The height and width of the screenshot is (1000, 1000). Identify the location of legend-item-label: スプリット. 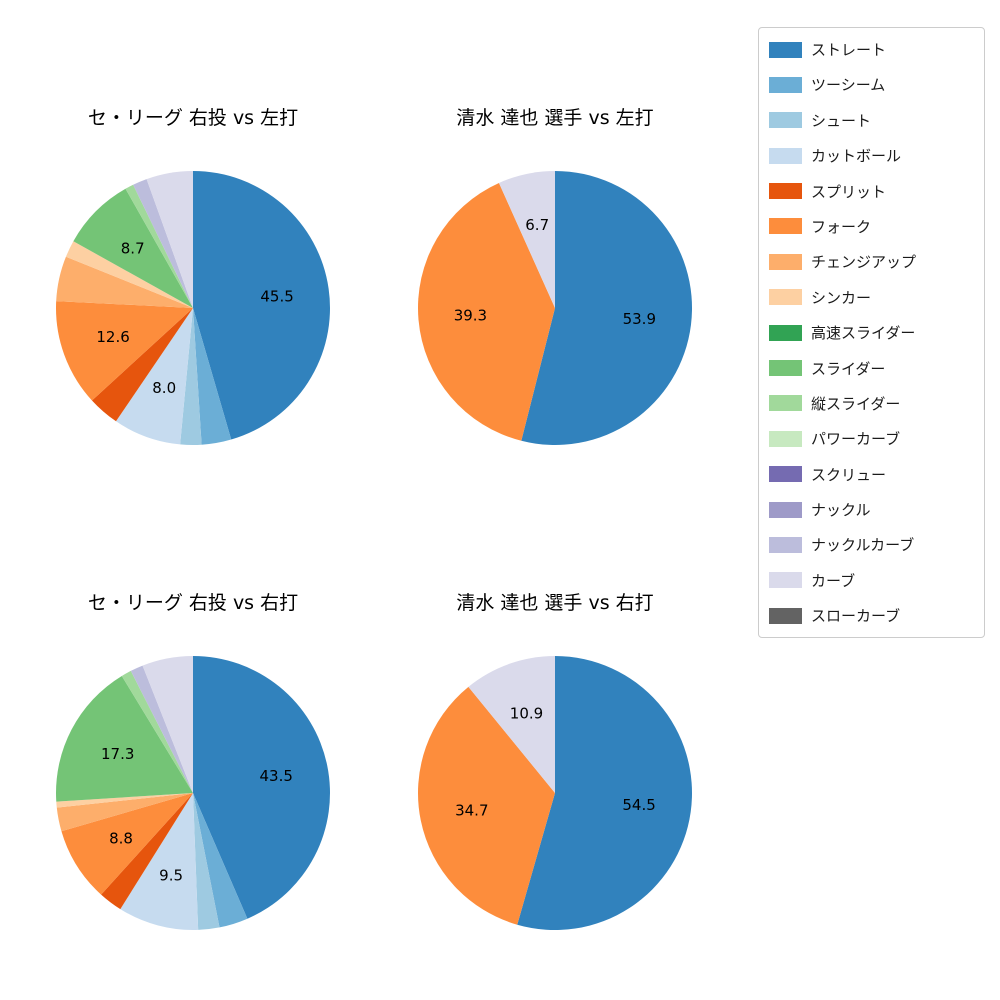
(849, 191).